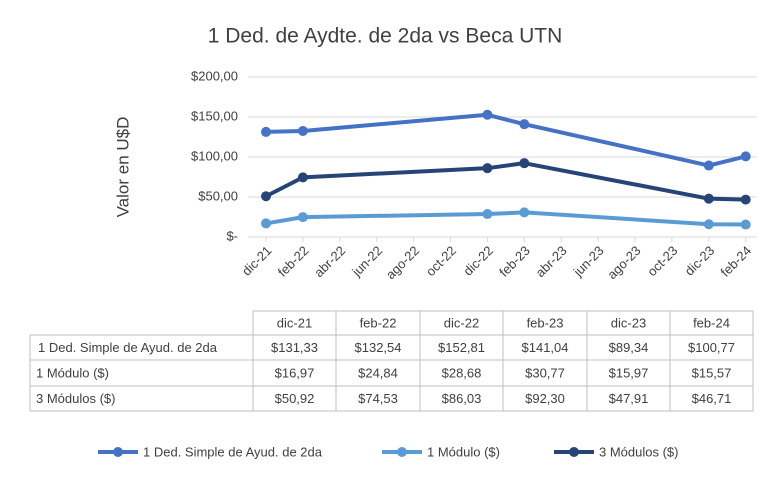  What do you see at coordinates (128, 347) in the screenshot?
I see `table-row-label: 1 Ded. Simple de Ayud. de 2da` at bounding box center [128, 347].